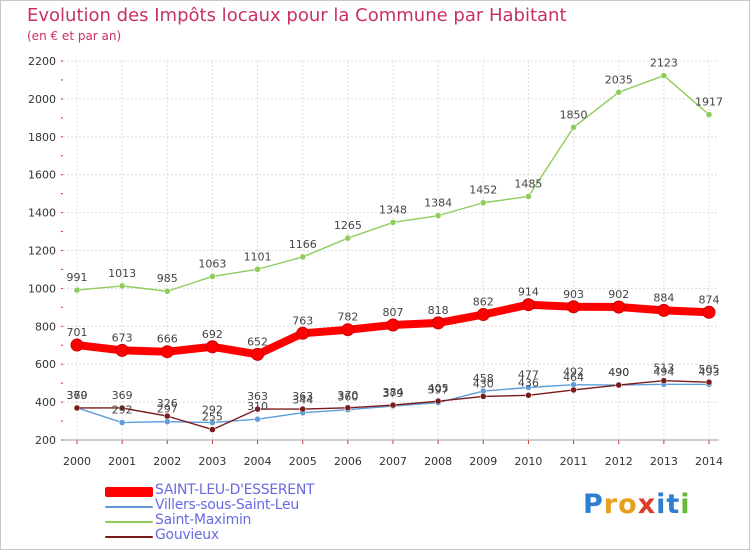 The image size is (750, 550). I want to click on x-tick-label: 2012, so click(619, 461).